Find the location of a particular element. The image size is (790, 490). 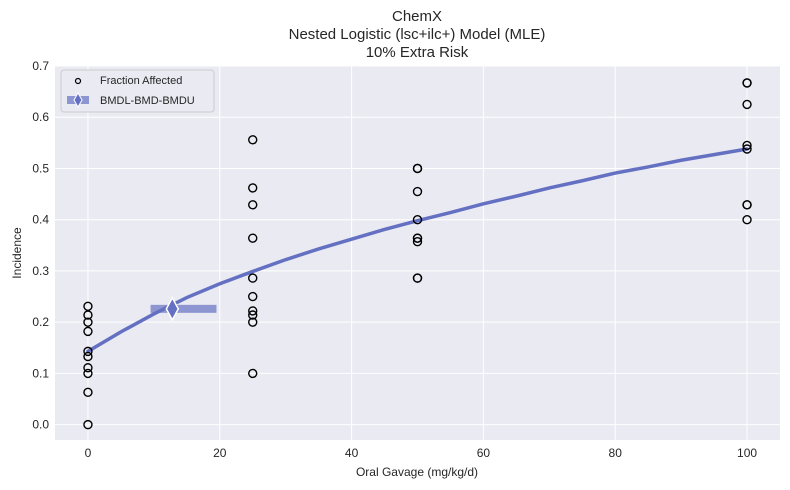

y-tick-label: 0.2 is located at coordinates (40, 322).